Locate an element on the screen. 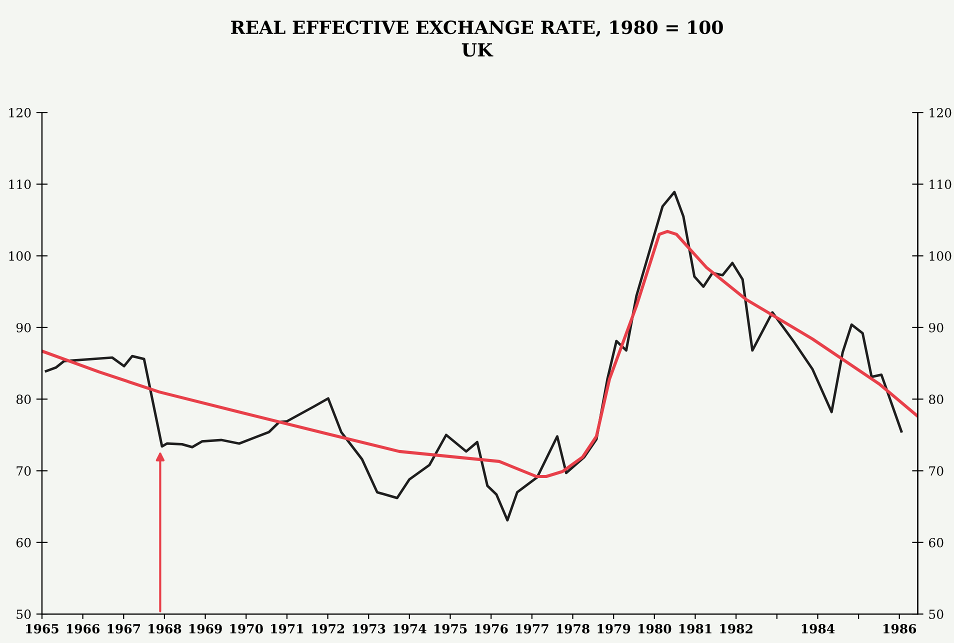 This screenshot has width=954, height=643. x-tick-label: 1982 is located at coordinates (736, 629).